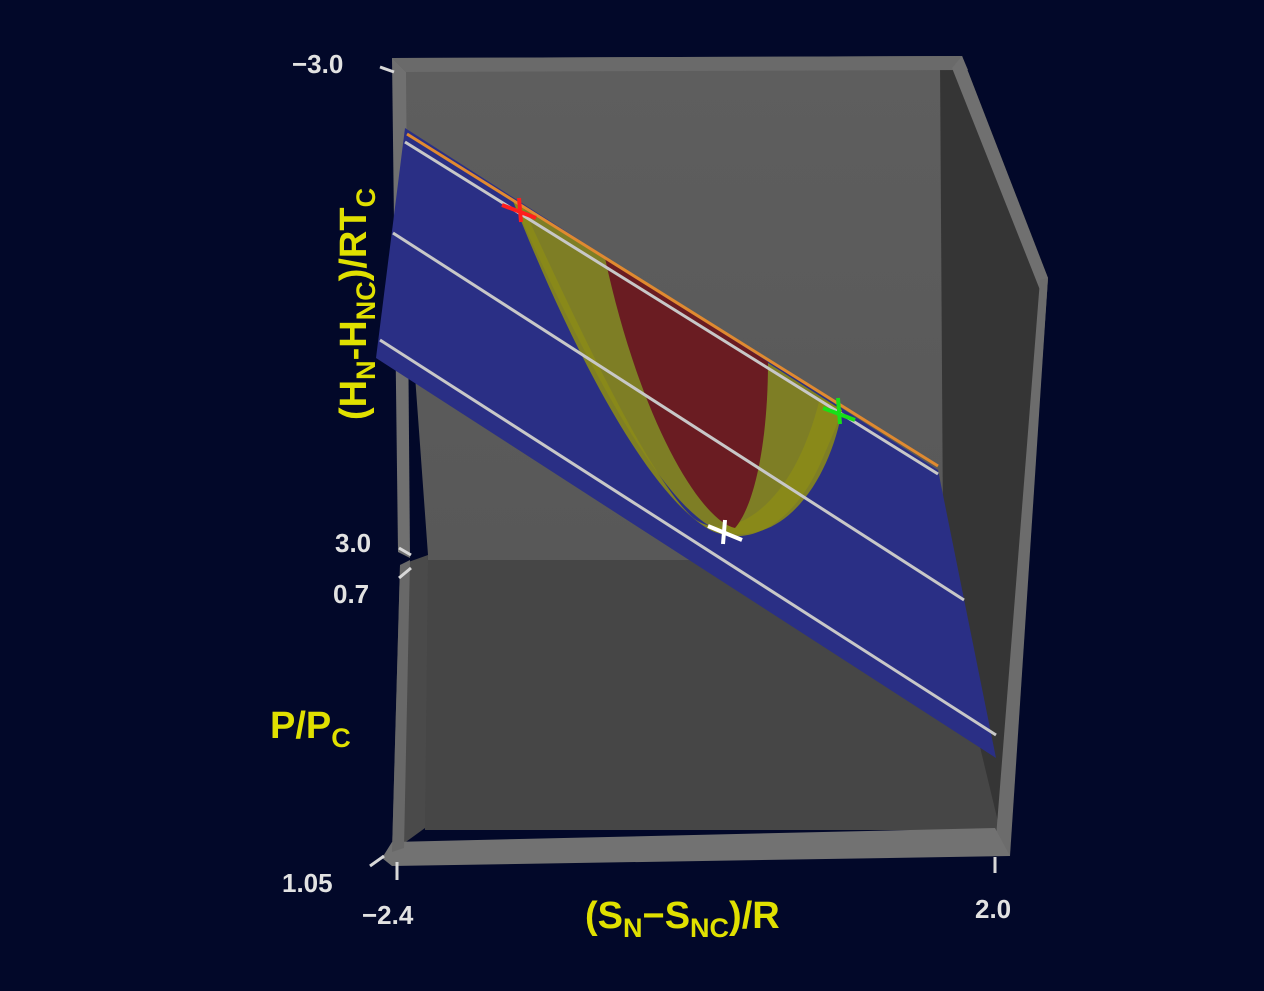 This screenshot has height=991, width=1264. Describe the element at coordinates (686, 393) in the screenshot. I see `unstable-region` at that location.